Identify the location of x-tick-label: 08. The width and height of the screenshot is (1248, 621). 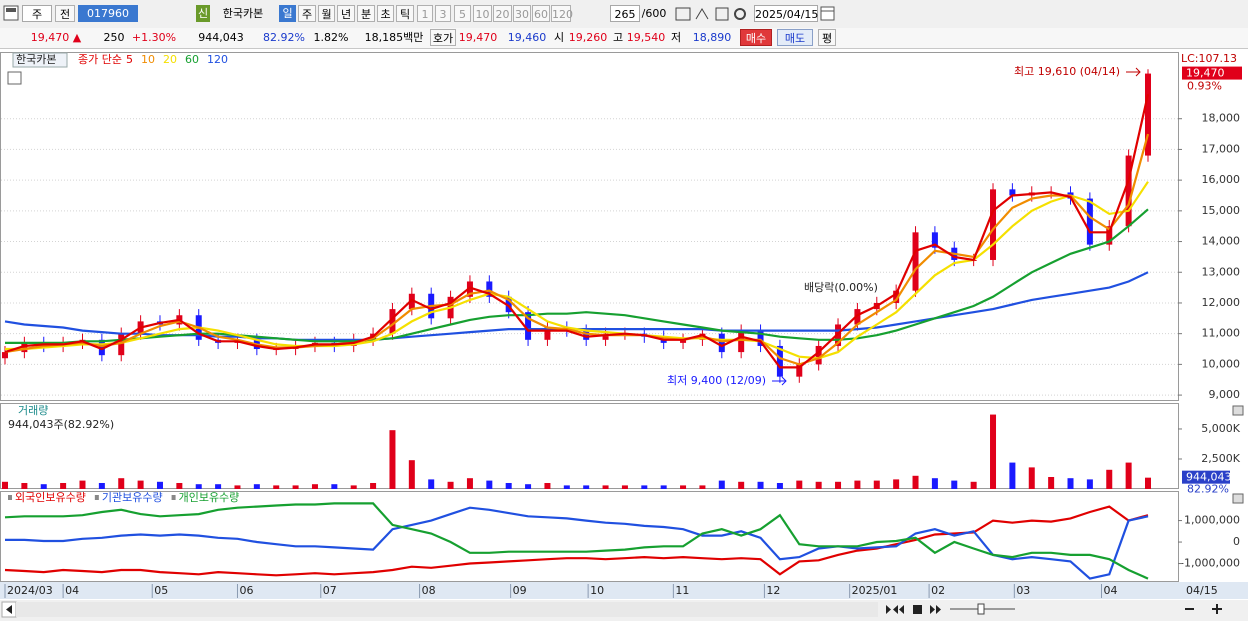
(429, 590).